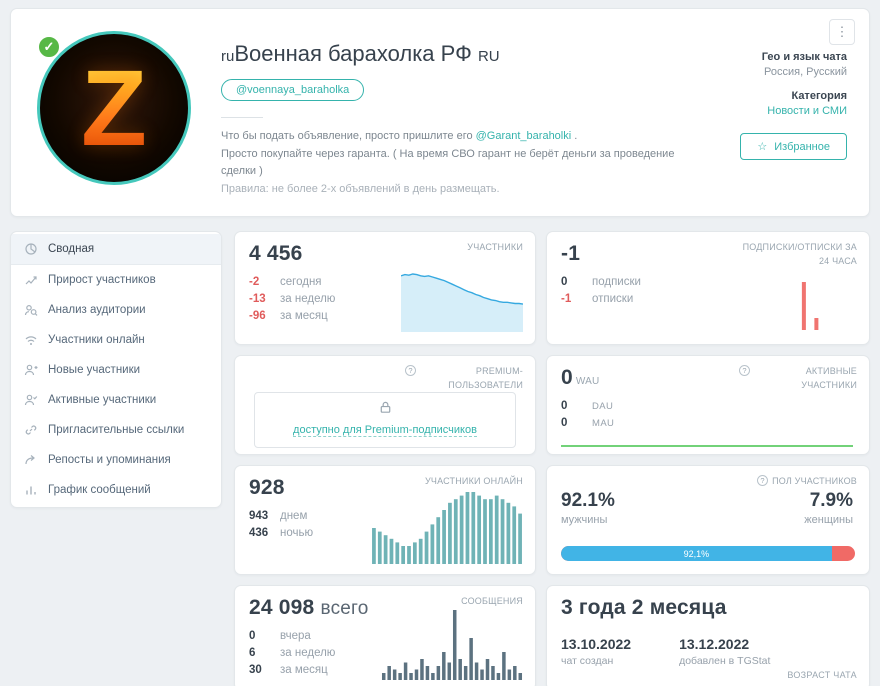 Image resolution: width=880 pixels, height=686 pixels. Describe the element at coordinates (257, 299) in the screenshot. I see `stat-value: -13` at that location.